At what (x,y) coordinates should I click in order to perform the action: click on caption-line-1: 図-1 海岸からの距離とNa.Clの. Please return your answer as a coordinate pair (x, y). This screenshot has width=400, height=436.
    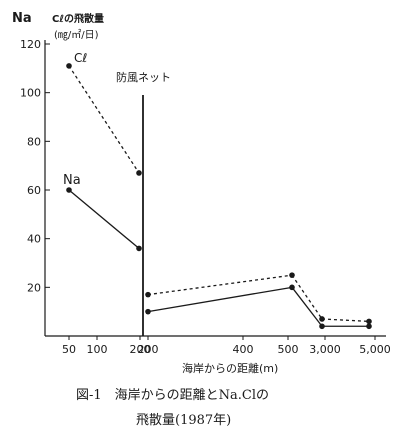
    Looking at the image, I should click on (172, 395).